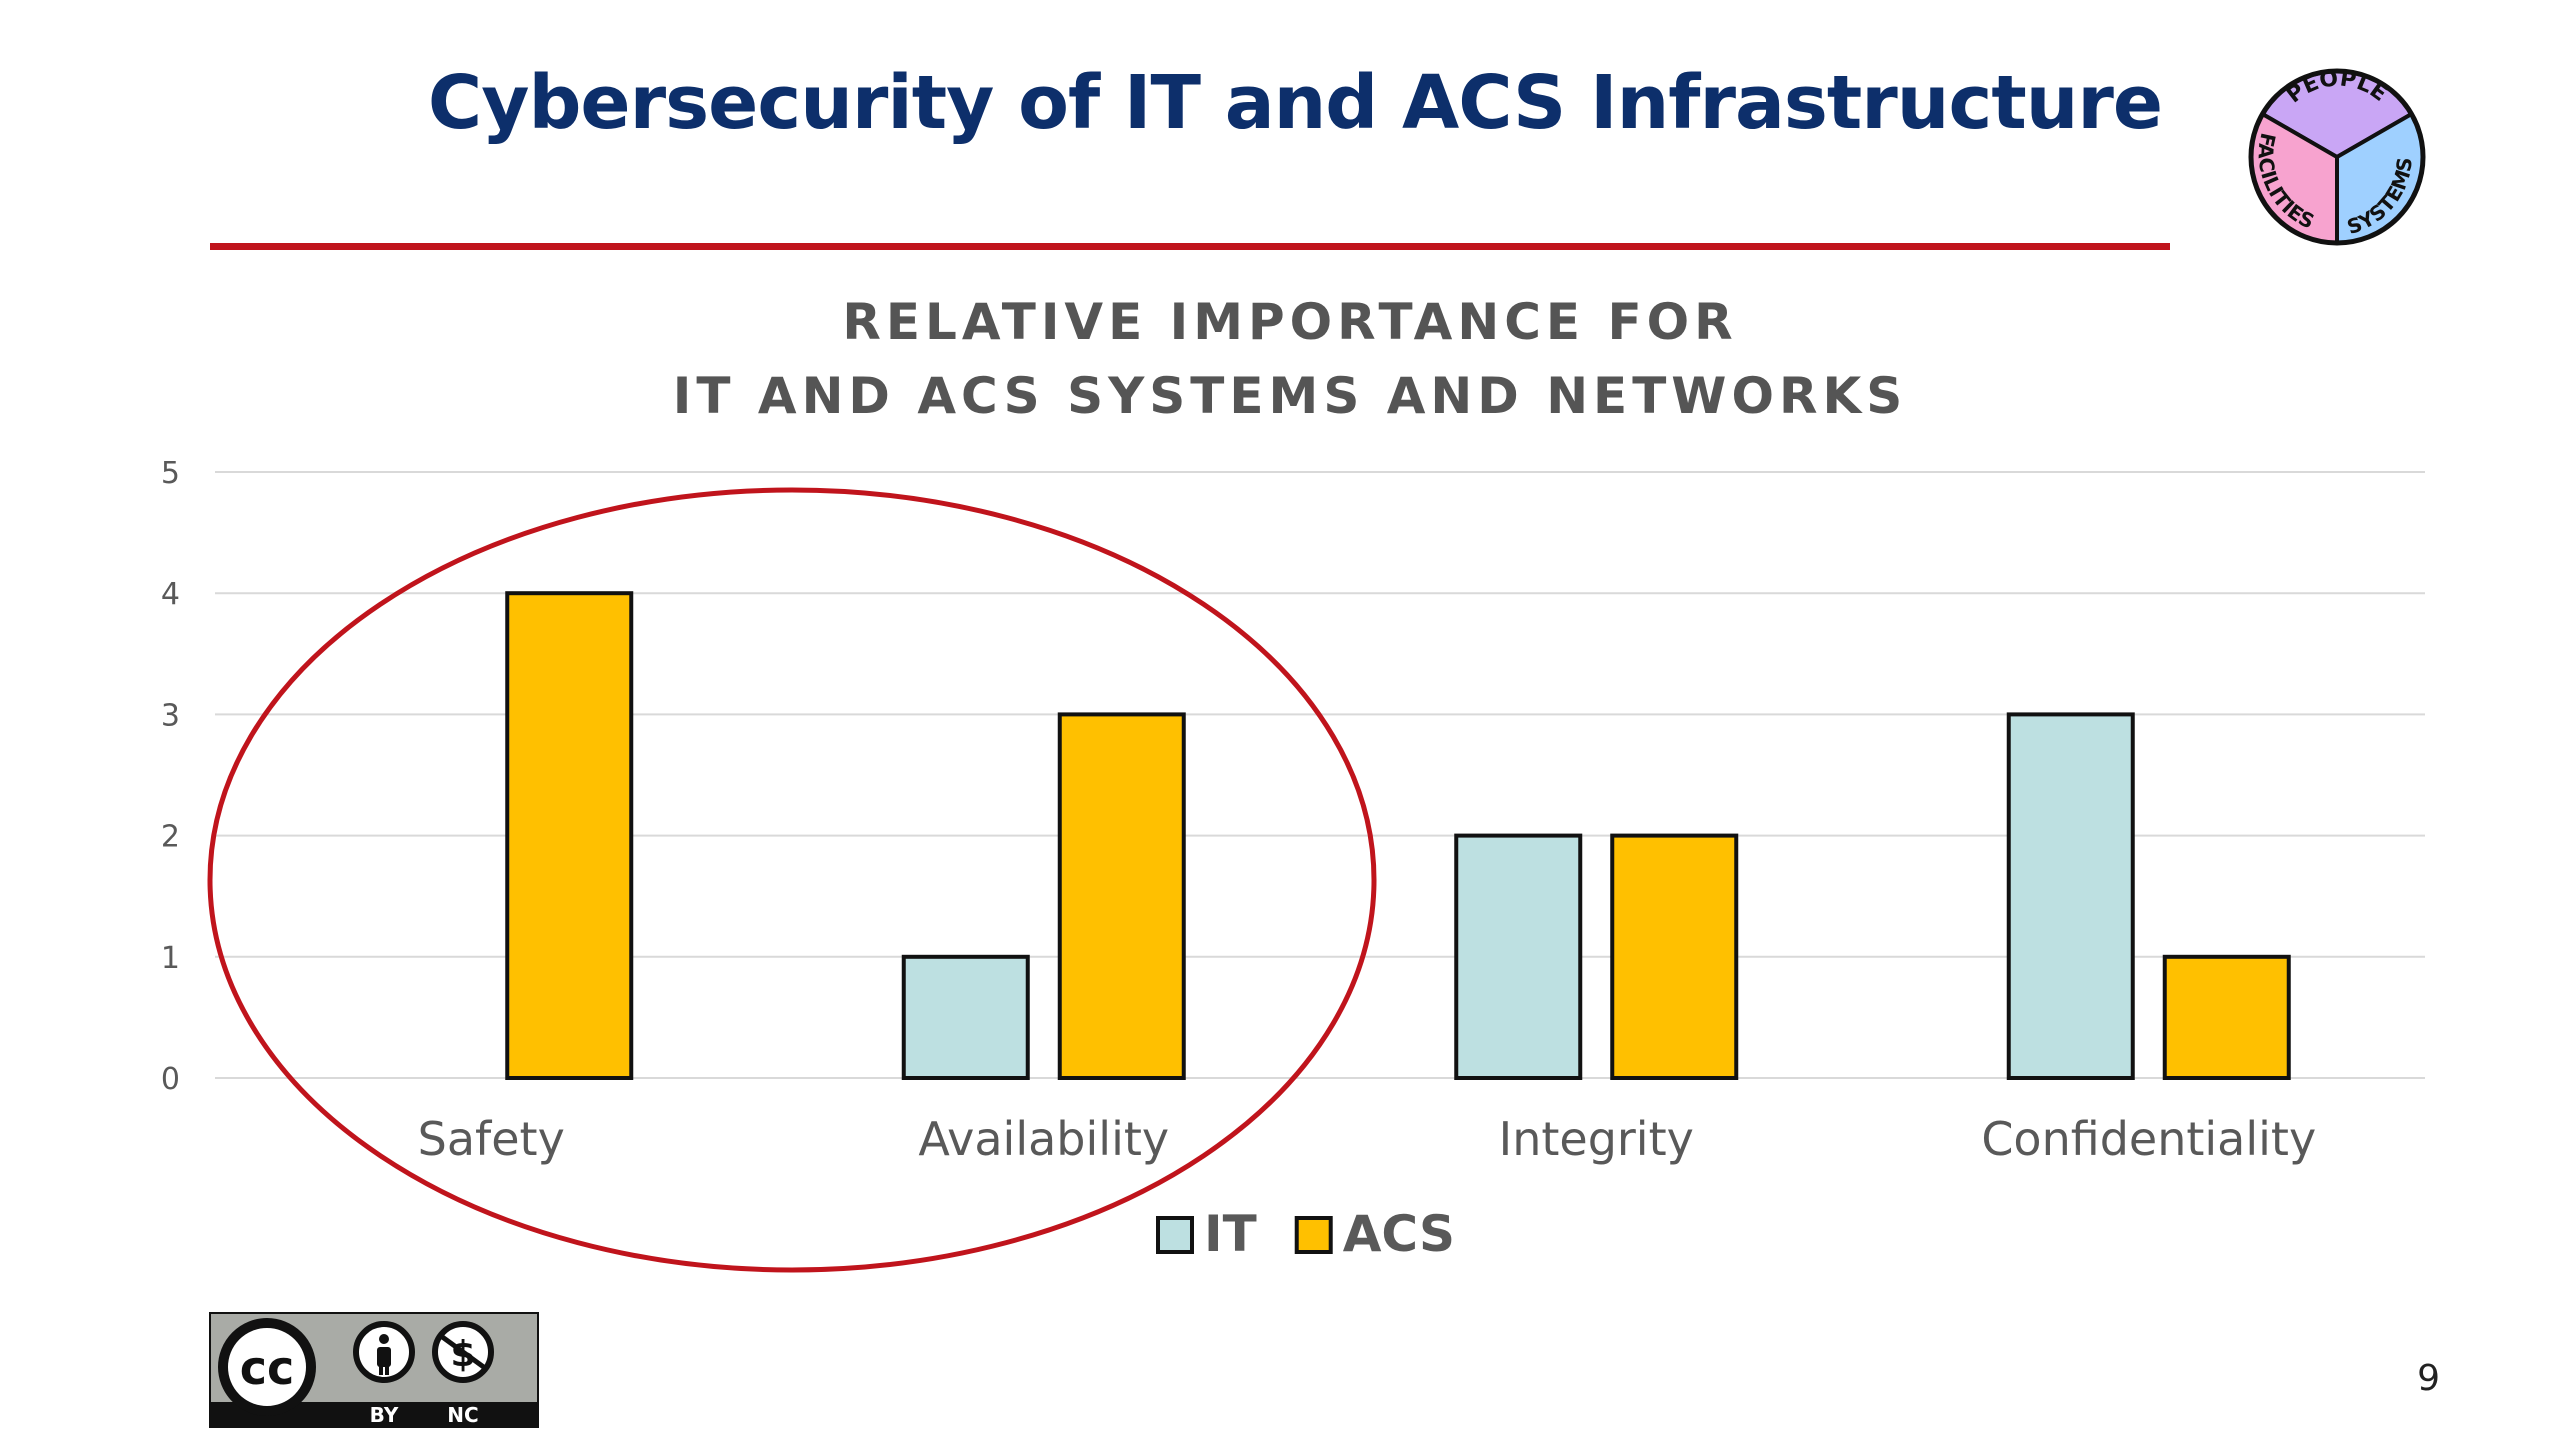 The image size is (2560, 1440). Describe the element at coordinates (170, 1079) in the screenshot. I see `y-tick-label: 0` at that location.